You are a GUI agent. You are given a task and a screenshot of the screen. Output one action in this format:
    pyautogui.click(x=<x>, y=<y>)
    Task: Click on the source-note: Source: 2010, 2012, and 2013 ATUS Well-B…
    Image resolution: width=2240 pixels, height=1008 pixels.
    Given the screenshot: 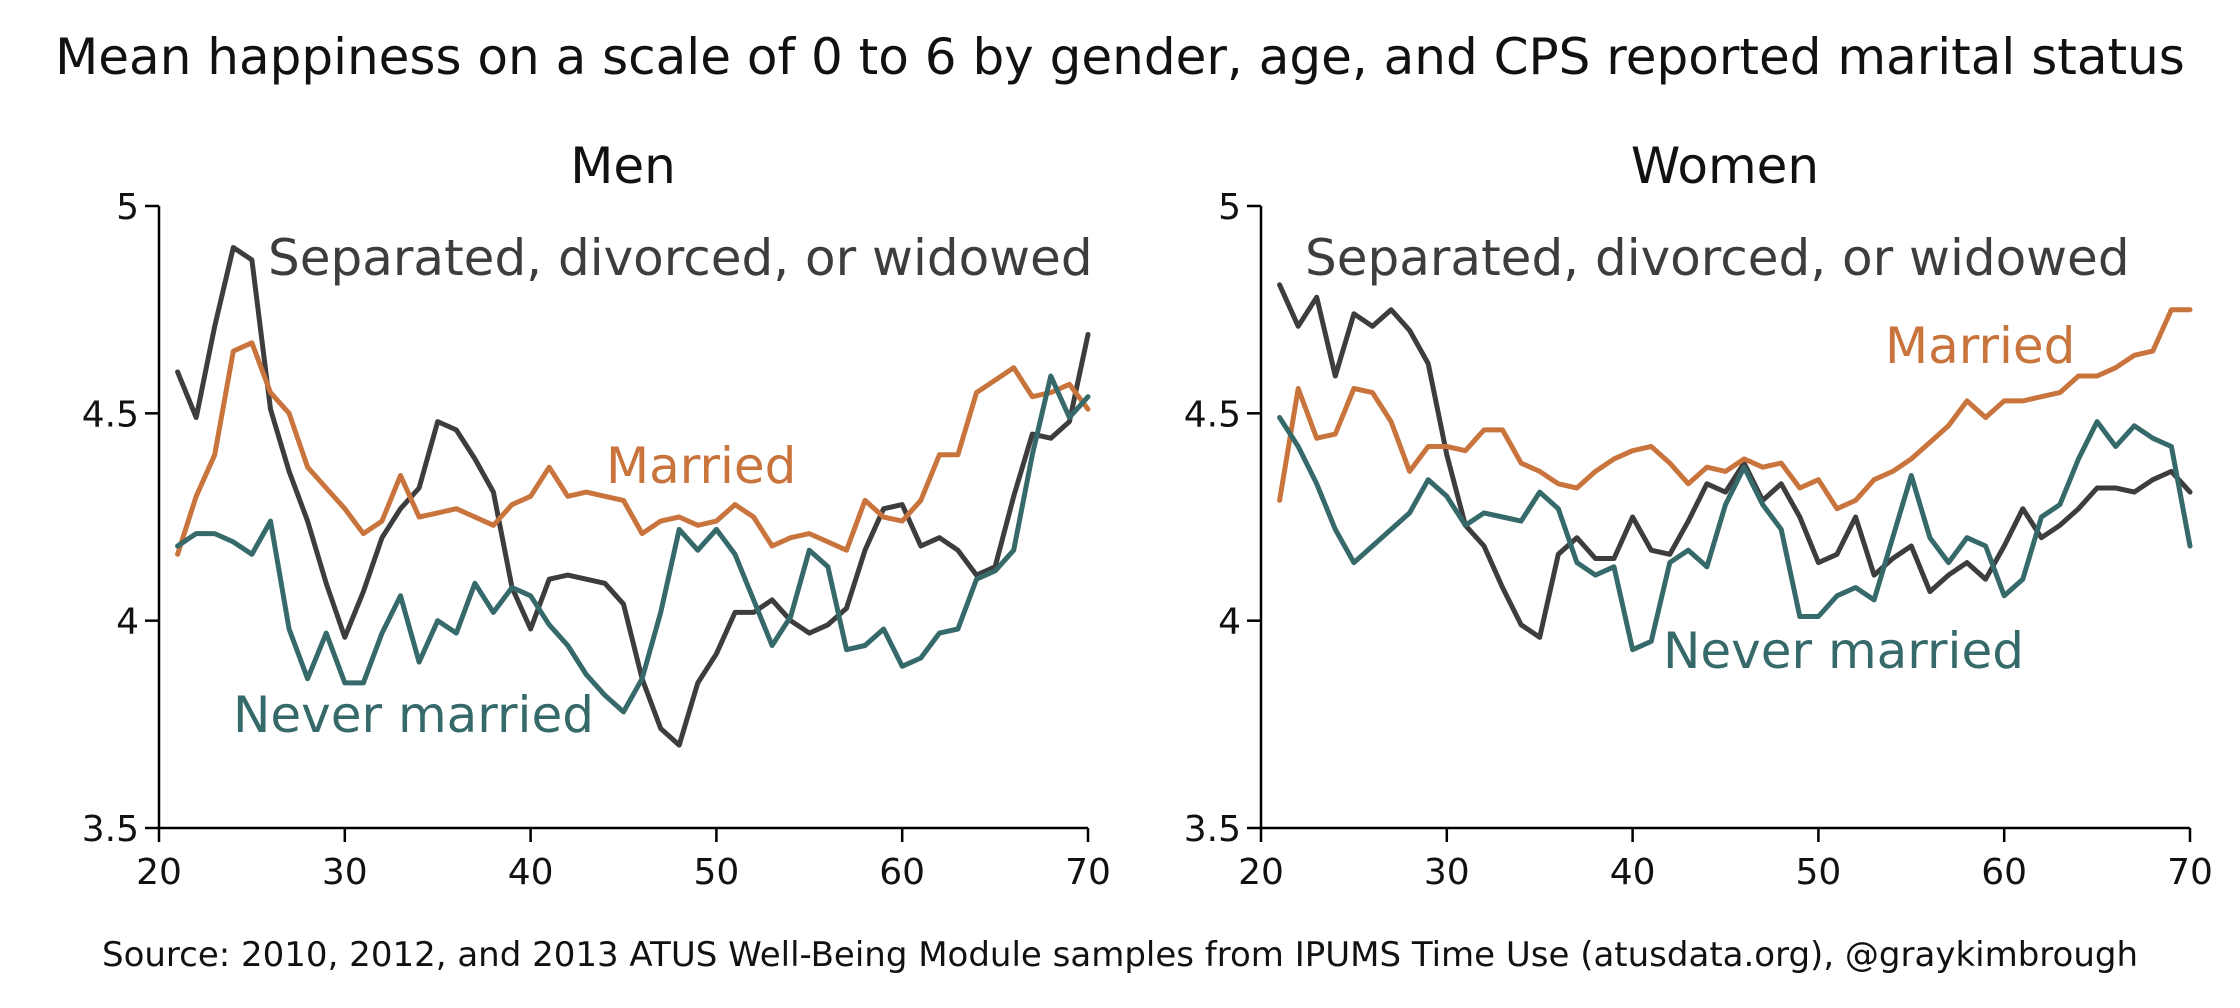 What is the action you would take?
    pyautogui.click(x=1120, y=955)
    